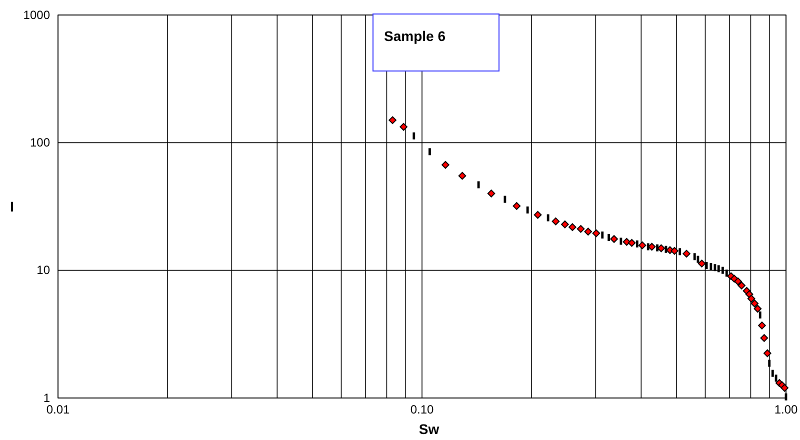 The image size is (800, 440). I want to click on annotation: Sample 6, so click(415, 36).